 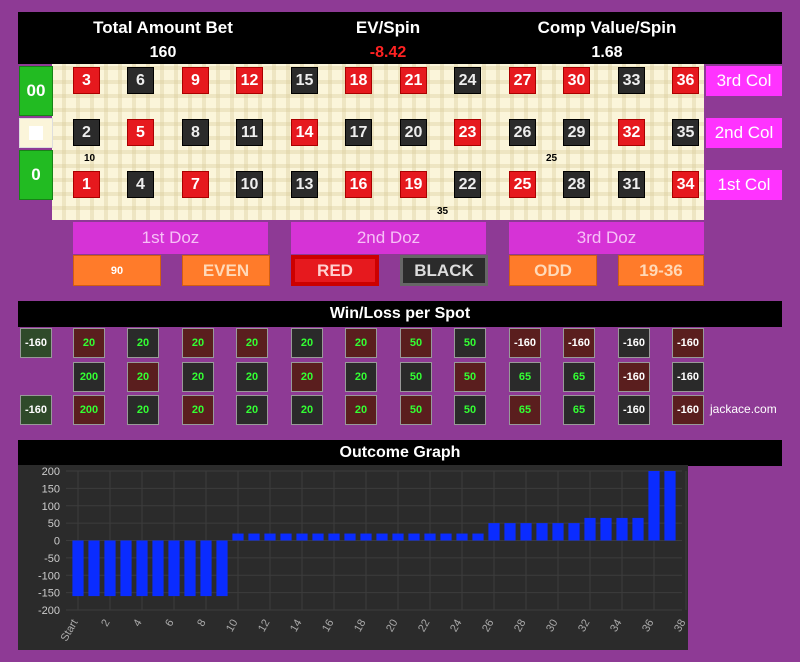 I want to click on zero-split-button, so click(x=36, y=133).